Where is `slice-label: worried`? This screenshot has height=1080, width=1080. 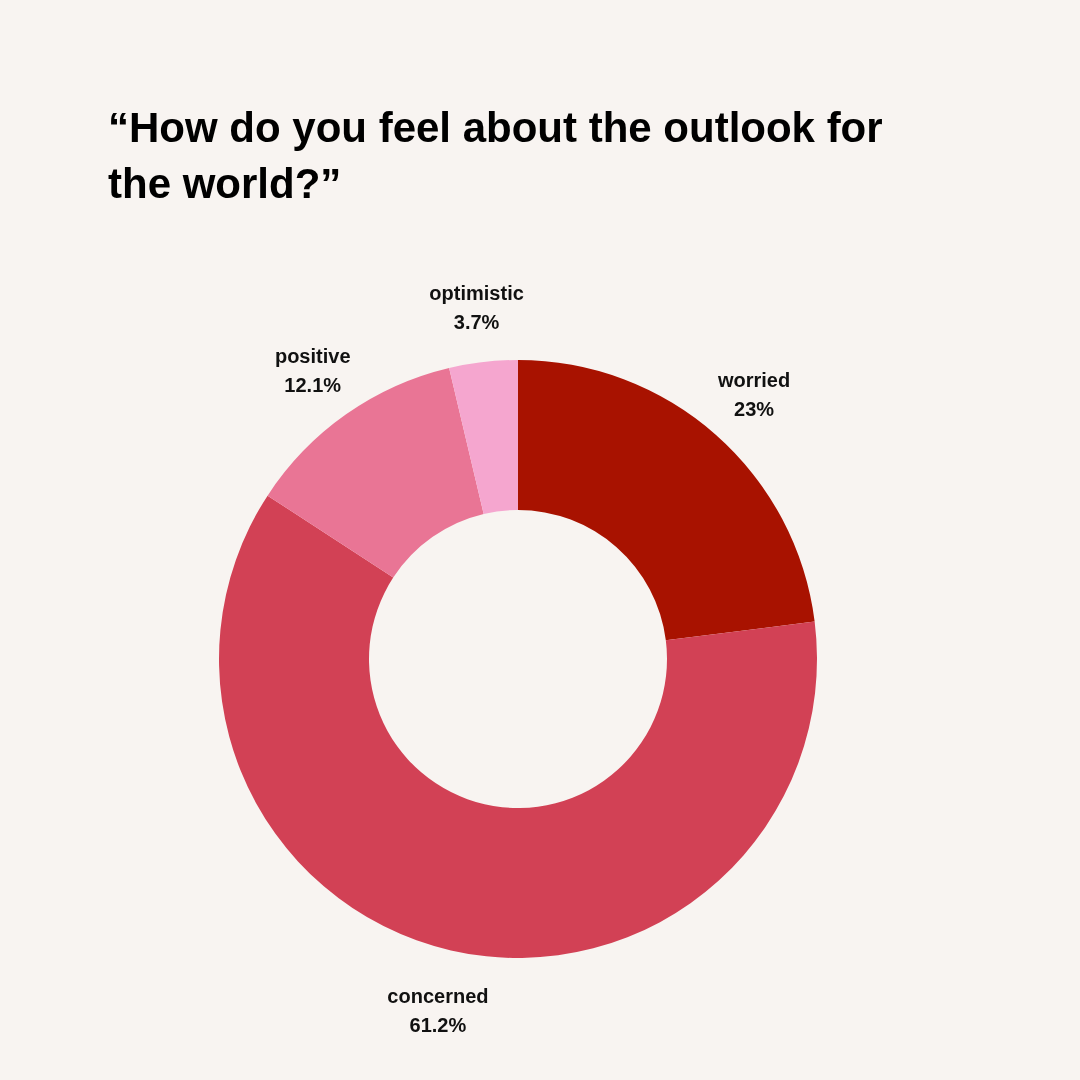
slice-label: worried is located at coordinates (753, 380).